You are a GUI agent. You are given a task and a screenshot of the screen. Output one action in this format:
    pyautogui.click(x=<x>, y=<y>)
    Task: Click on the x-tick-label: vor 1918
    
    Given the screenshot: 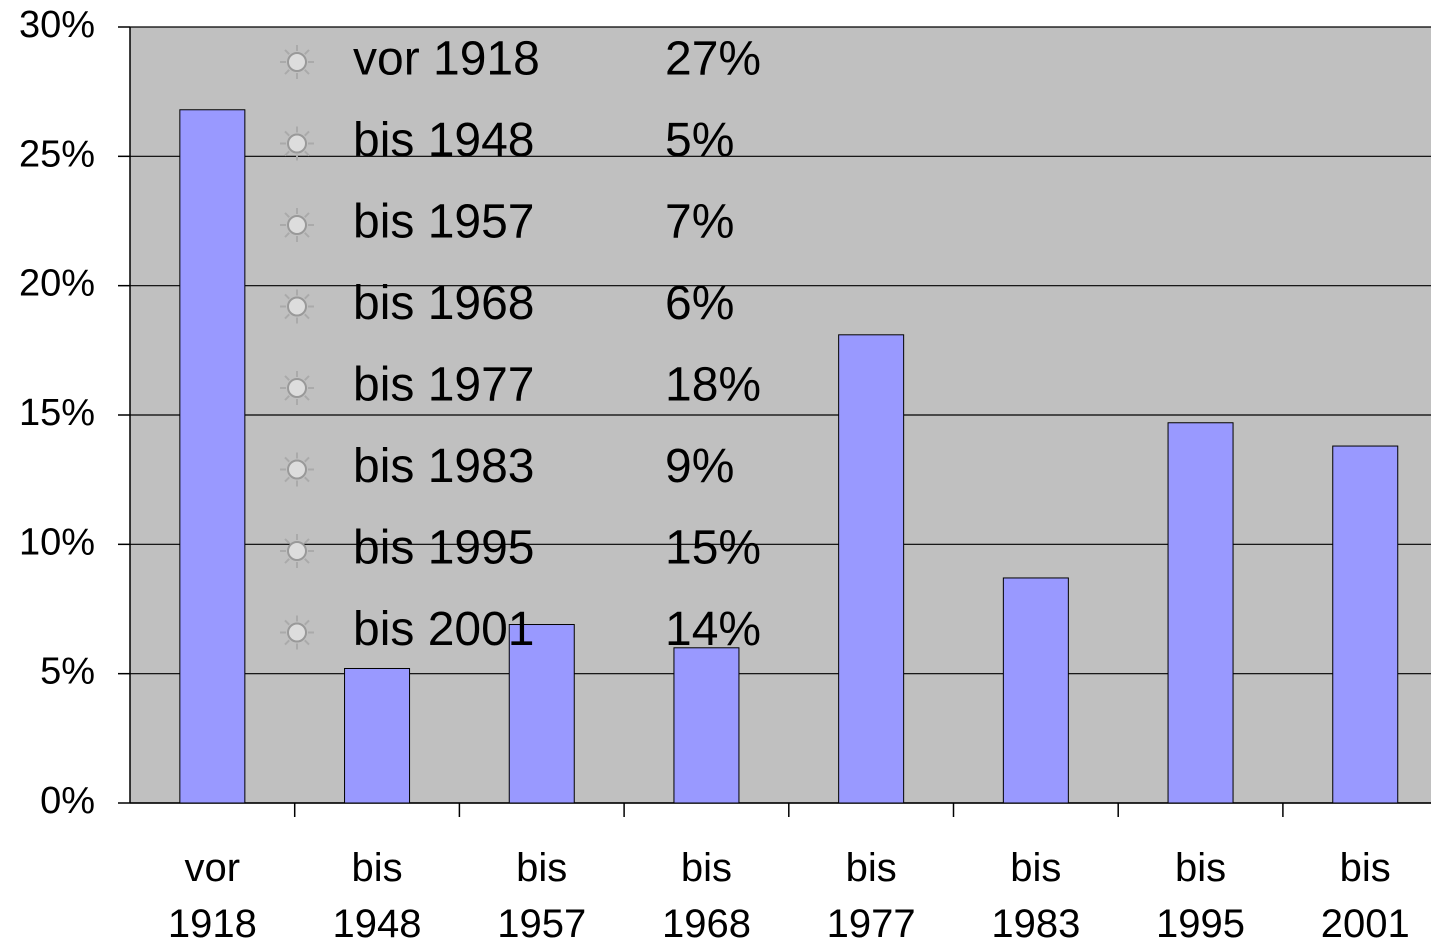 What is the action you would take?
    pyautogui.click(x=212, y=896)
    